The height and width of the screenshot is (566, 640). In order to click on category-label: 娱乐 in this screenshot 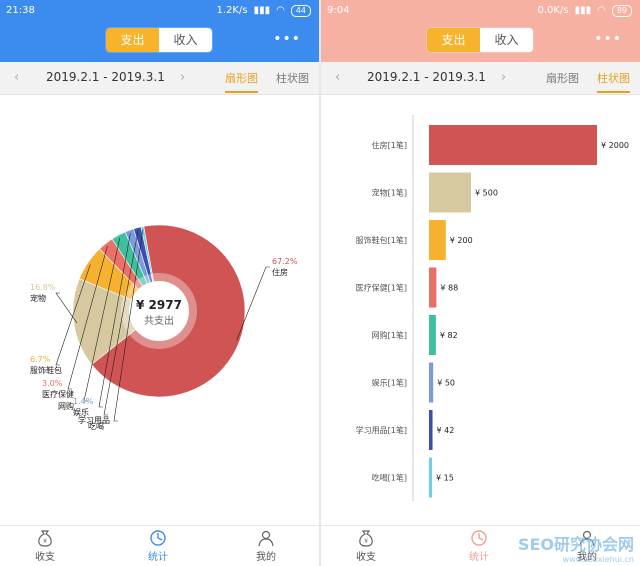, I will do `click(81, 412)`.